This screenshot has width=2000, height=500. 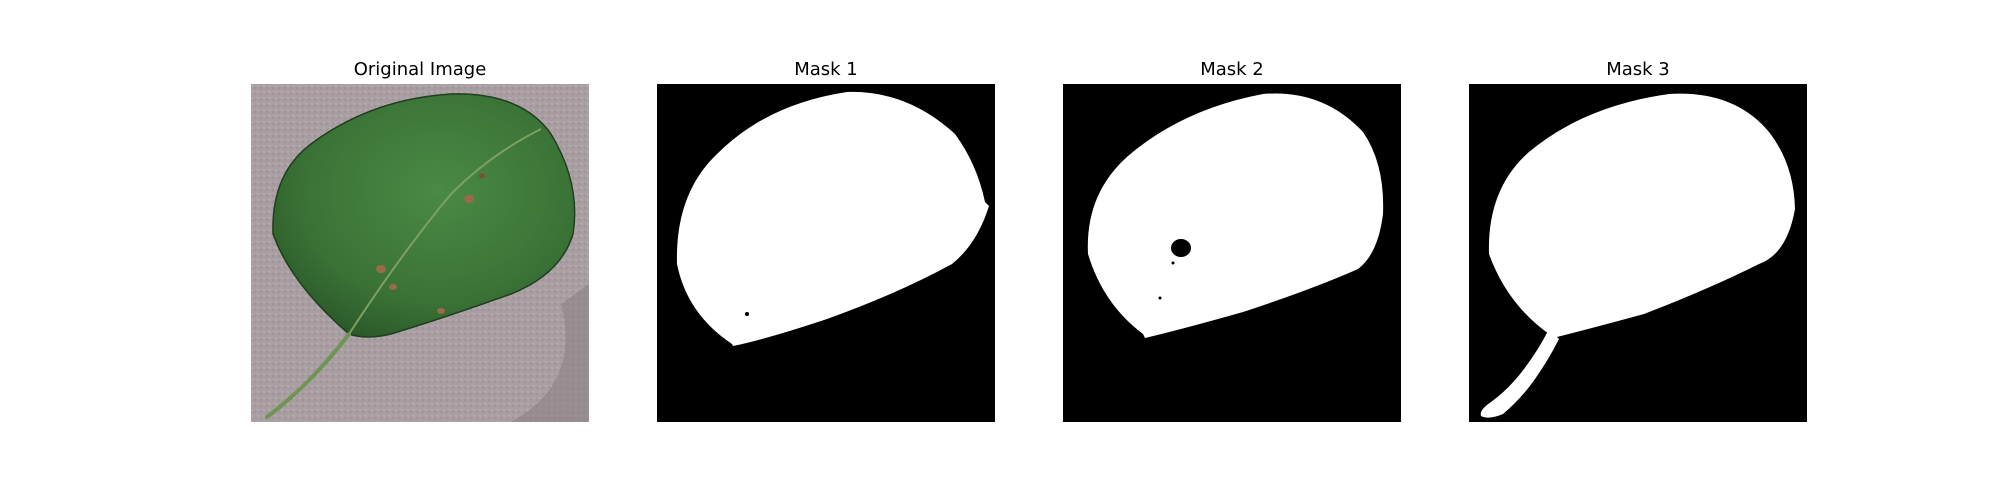 I want to click on mask-hole, so click(x=1181, y=248).